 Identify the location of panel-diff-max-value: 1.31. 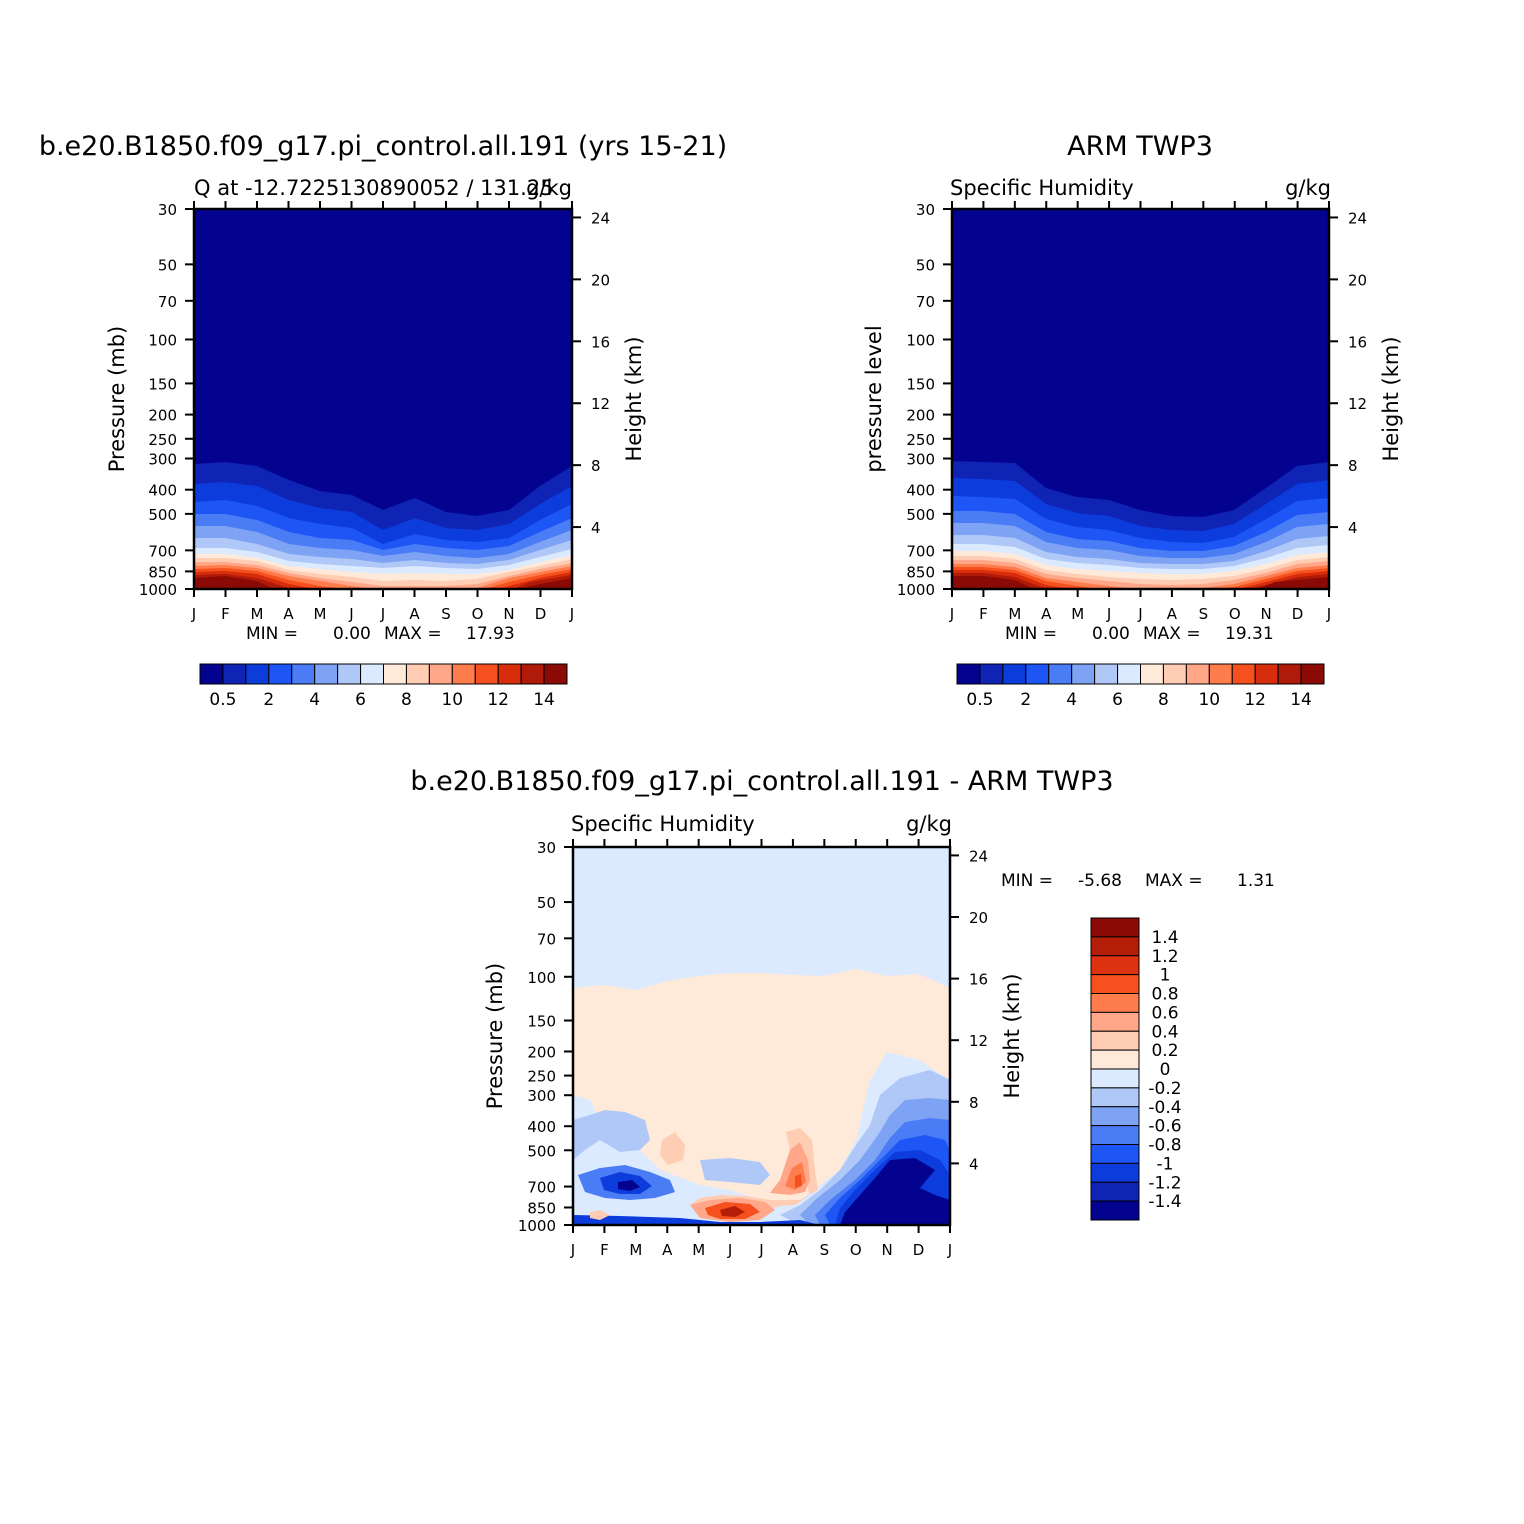
(1256, 881).